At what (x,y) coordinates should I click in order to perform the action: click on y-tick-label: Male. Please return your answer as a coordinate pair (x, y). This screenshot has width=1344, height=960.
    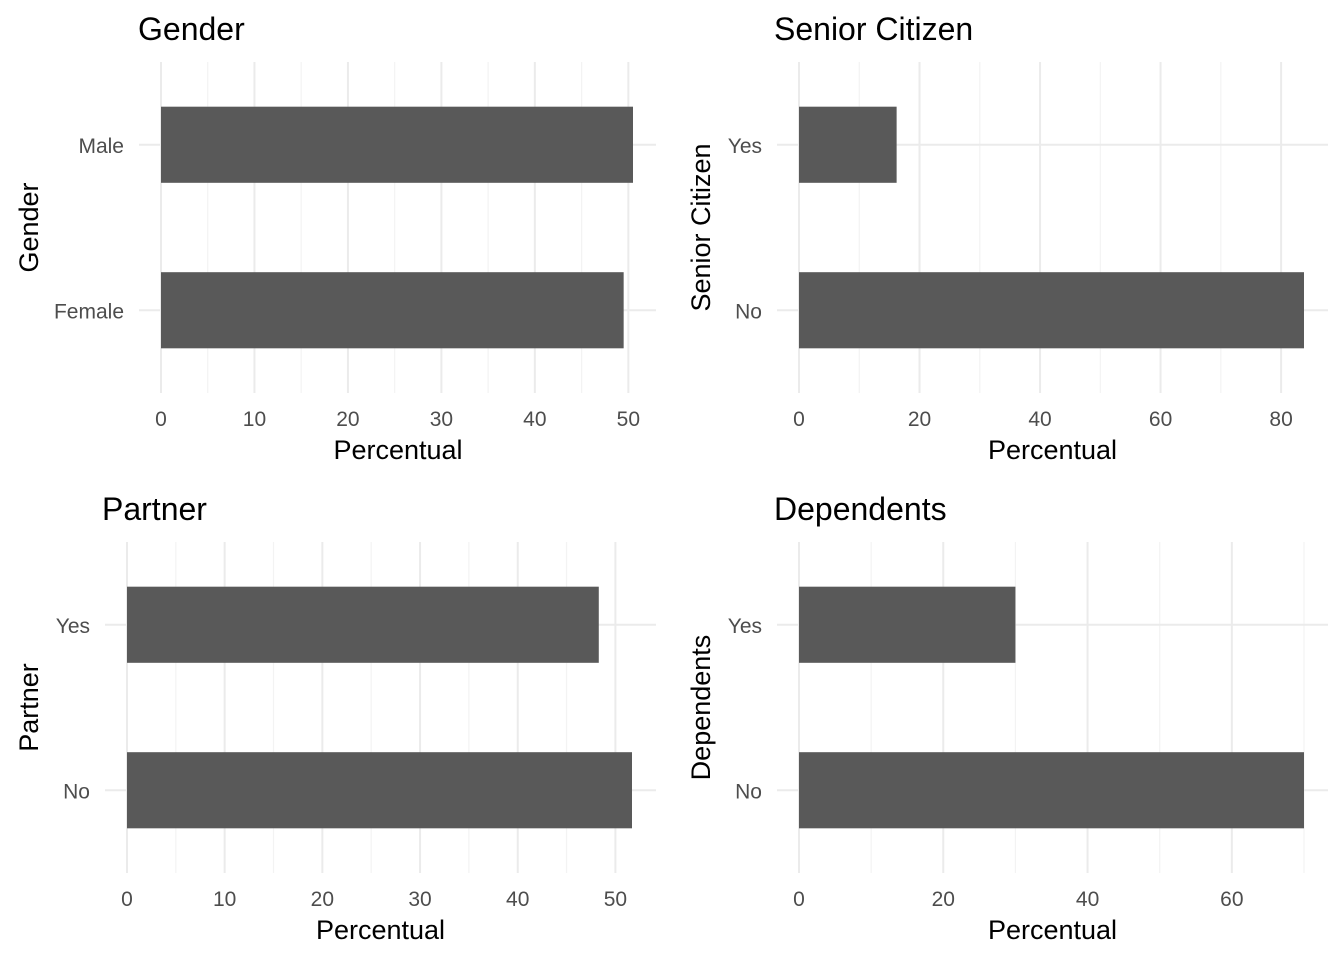
    Looking at the image, I should click on (101, 146).